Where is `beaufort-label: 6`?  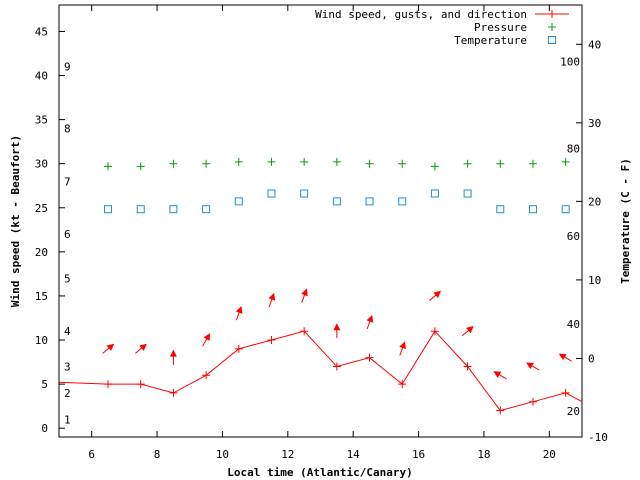
beaufort-label: 6 is located at coordinates (67, 234).